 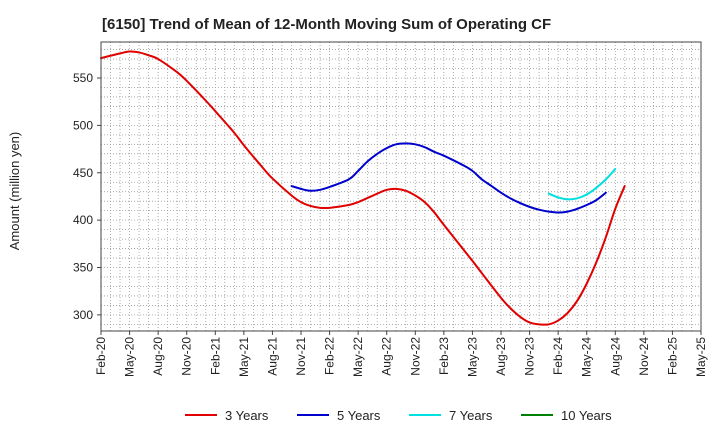 What do you see at coordinates (444, 356) in the screenshot?
I see `x-tick-label: Feb-23` at bounding box center [444, 356].